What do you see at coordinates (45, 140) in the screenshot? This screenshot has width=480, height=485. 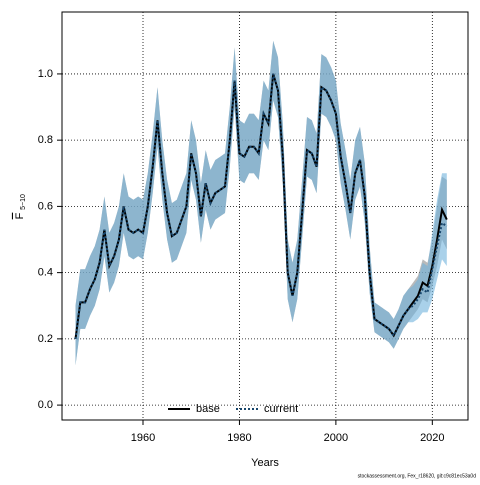 I see `y-tick-label: 0.8` at bounding box center [45, 140].